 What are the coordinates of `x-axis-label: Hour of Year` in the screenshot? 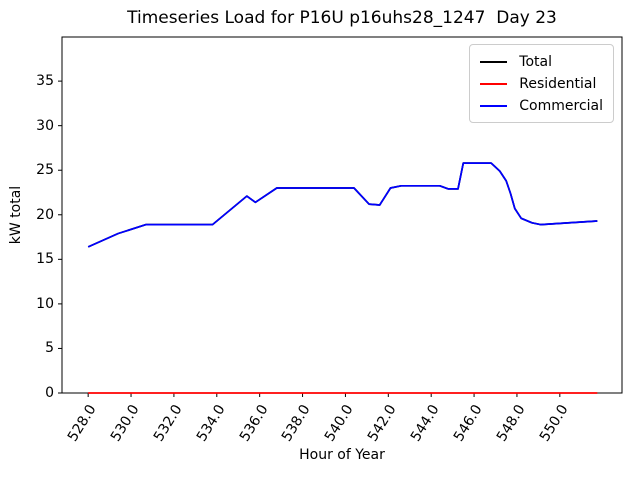 It's located at (342, 455).